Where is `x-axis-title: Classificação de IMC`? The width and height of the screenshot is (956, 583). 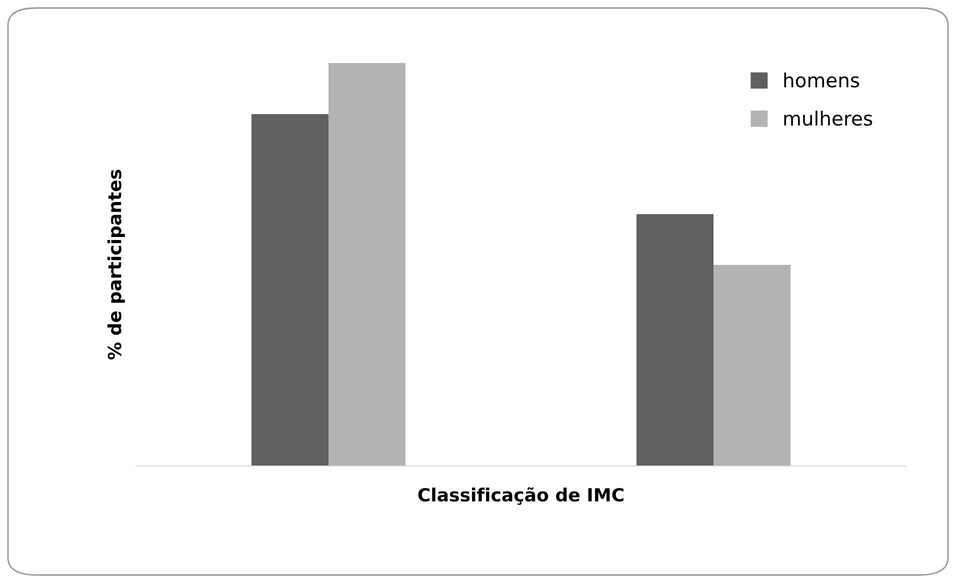 x-axis-title: Classificação de IMC is located at coordinates (521, 496).